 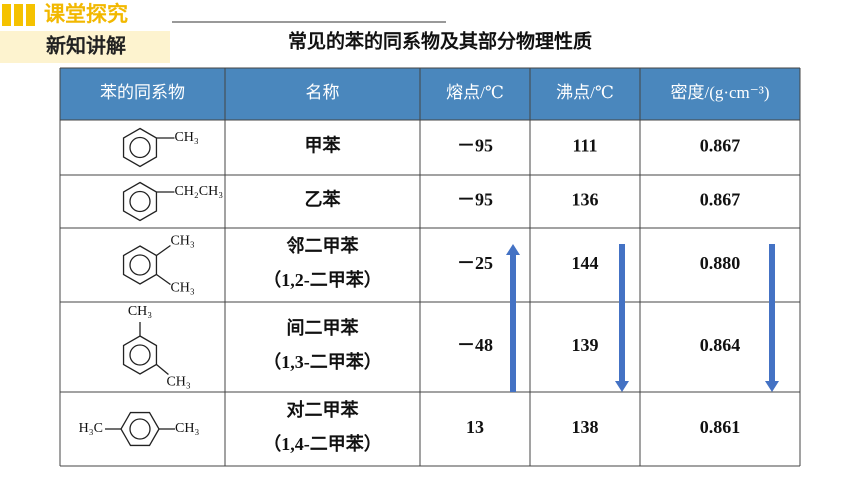 What do you see at coordinates (323, 327) in the screenshot?
I see `compound-name: 间二甲苯` at bounding box center [323, 327].